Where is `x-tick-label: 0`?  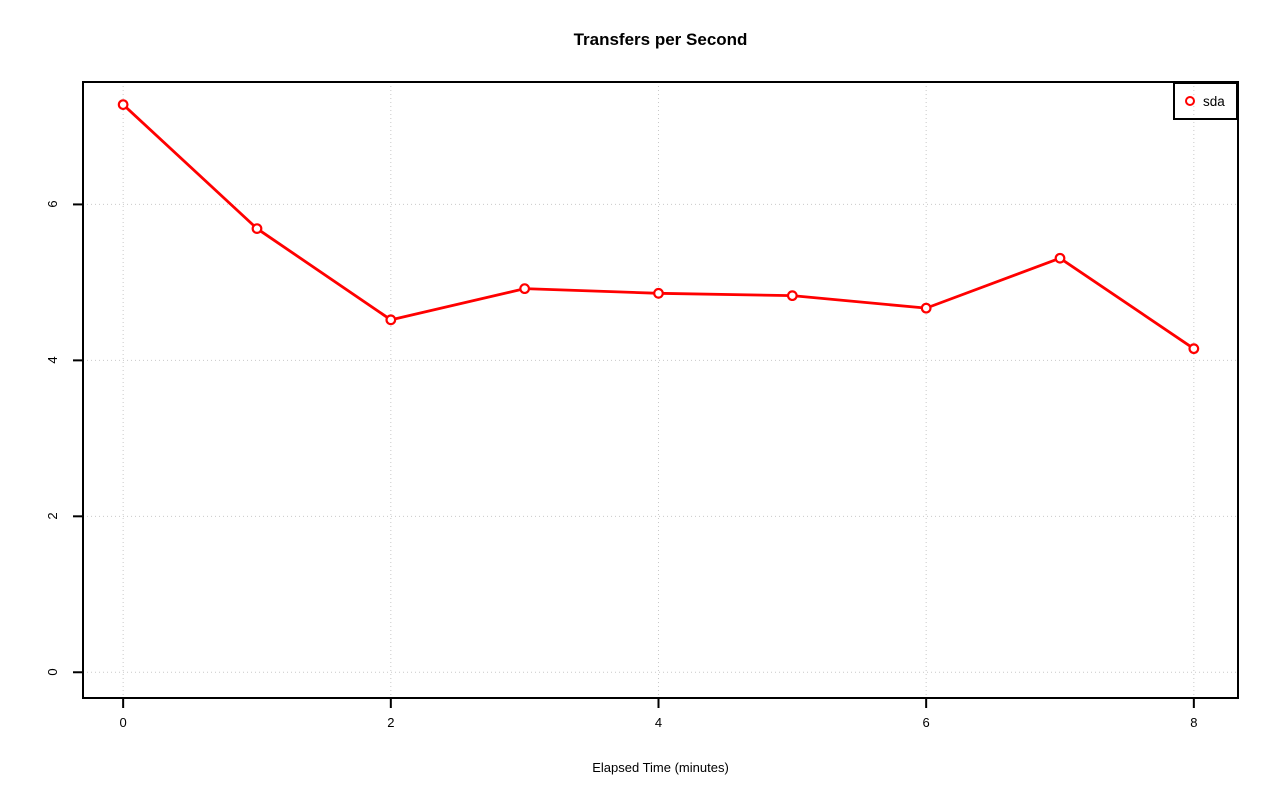 x-tick-label: 0 is located at coordinates (123, 722).